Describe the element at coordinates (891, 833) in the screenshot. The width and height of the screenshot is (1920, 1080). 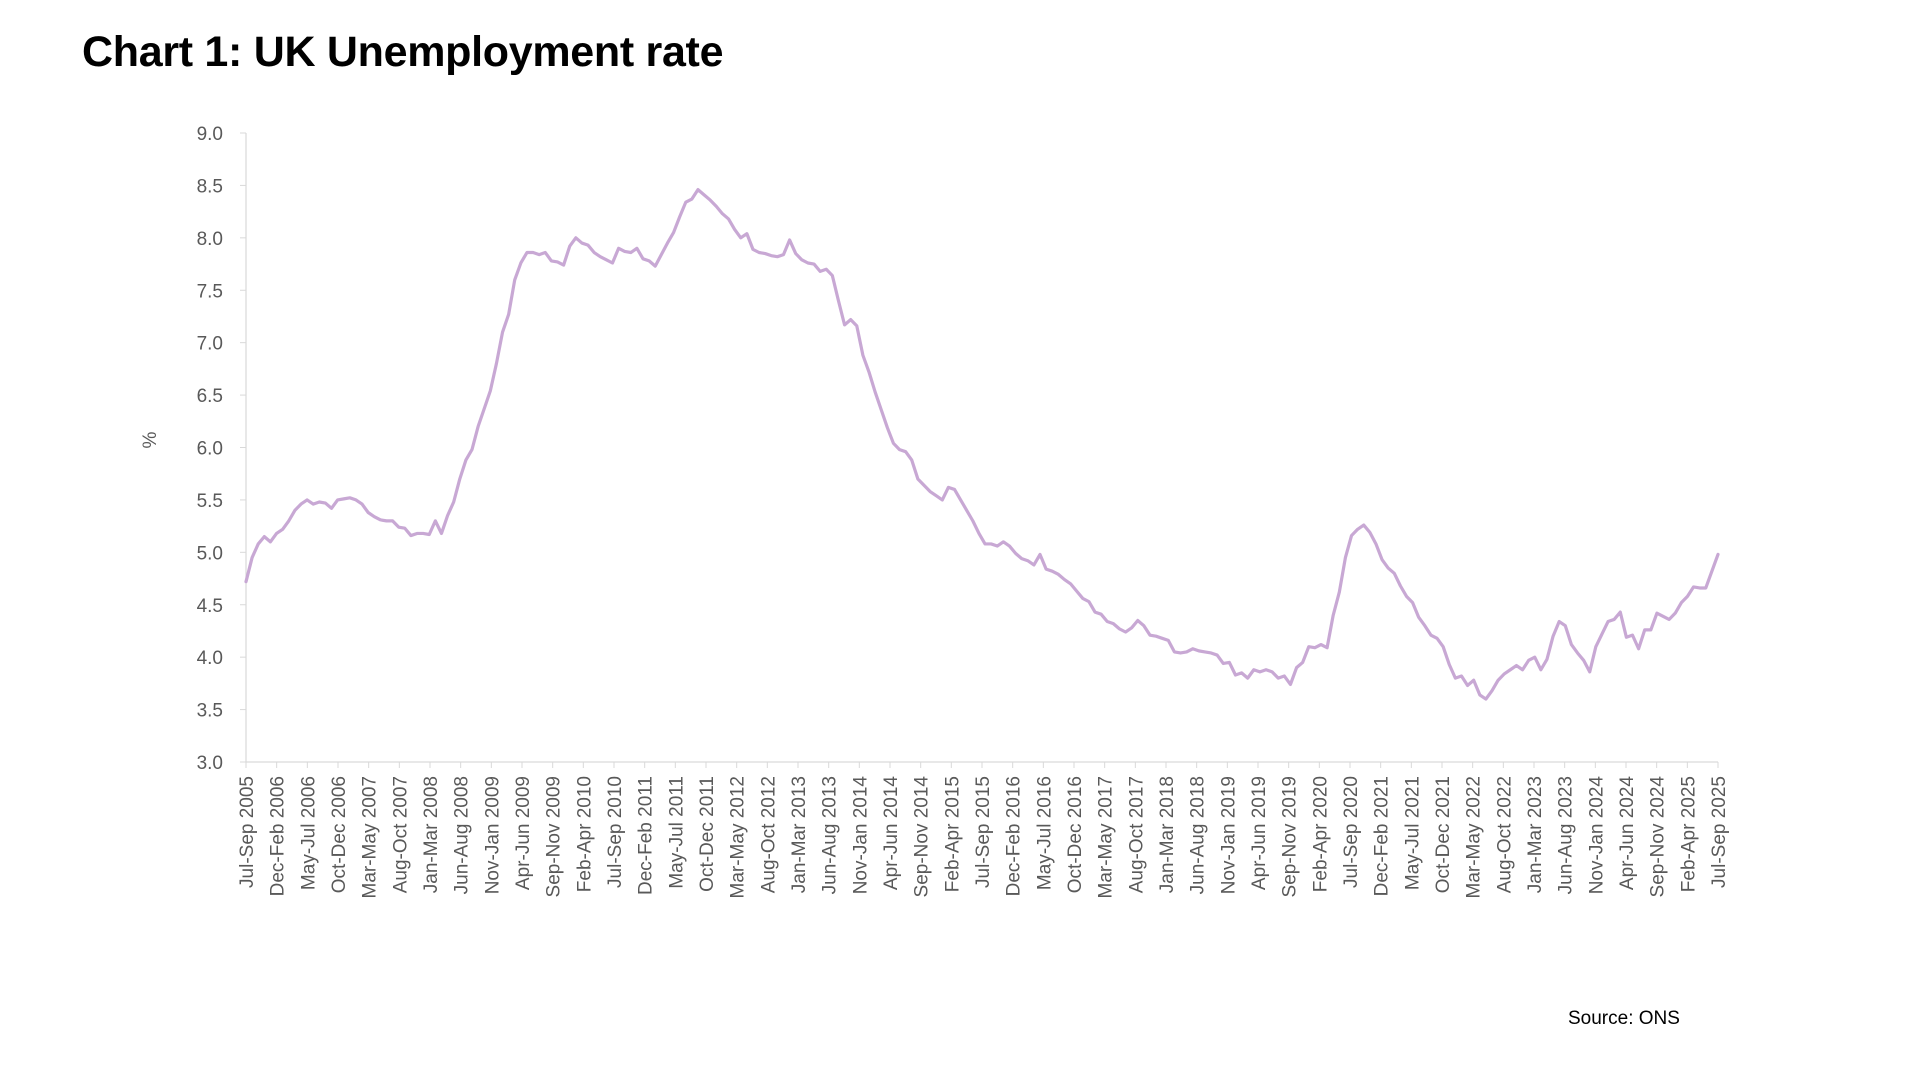
I see `x-tick-label: Apr-Jun 2014` at that location.